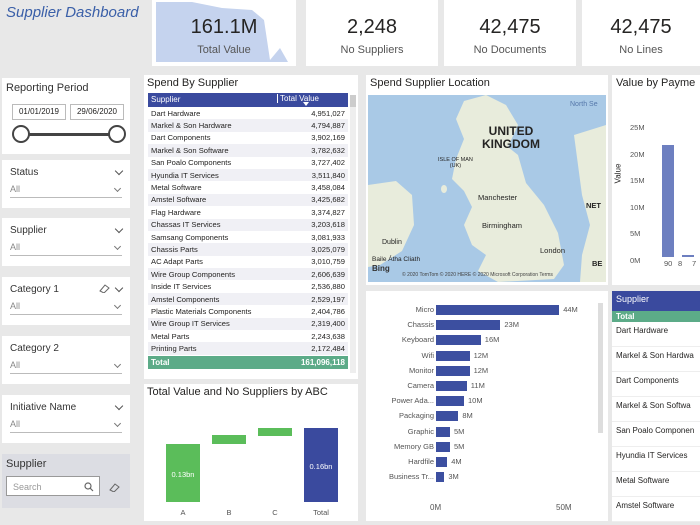 This screenshot has width=700, height=525. I want to click on bar-row: Memory GB 5M, so click(481, 447).